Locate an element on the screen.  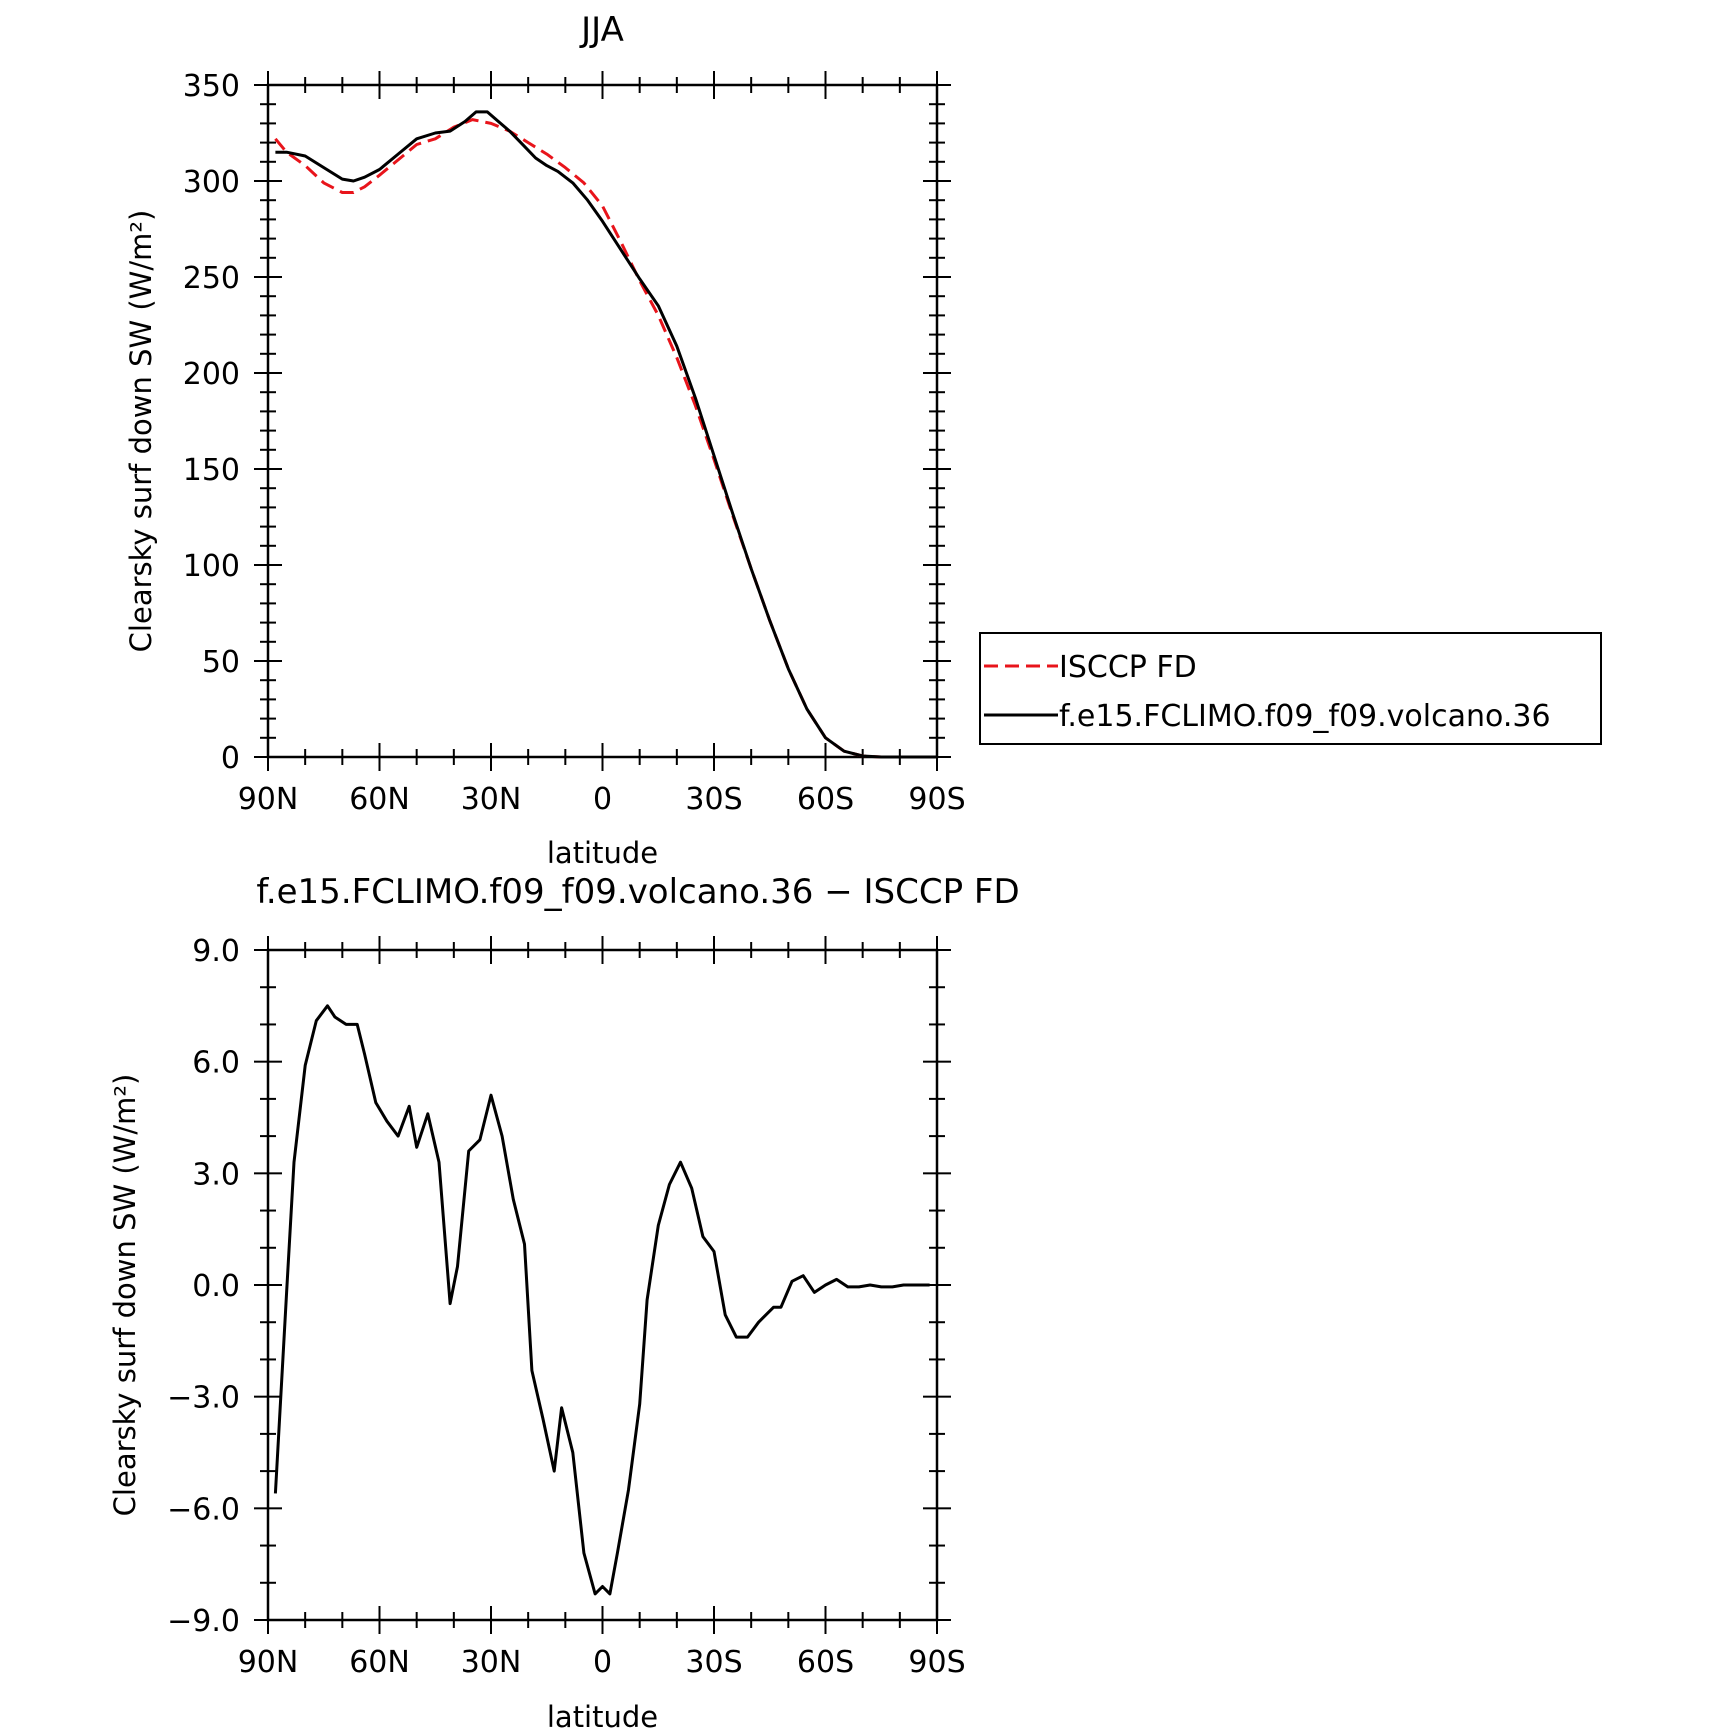
legend-label: f.e15.FCLIMO.f09_f09.volcano.36 is located at coordinates (1305, 716).